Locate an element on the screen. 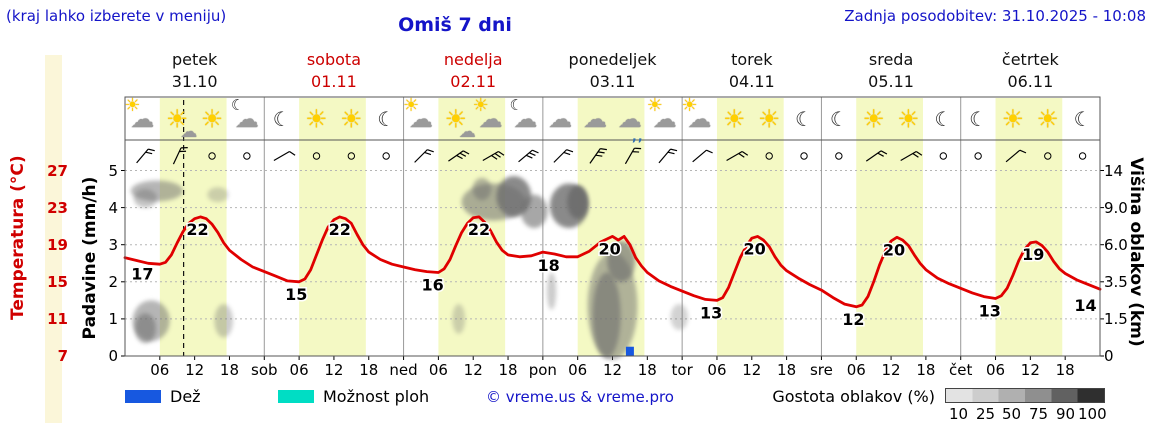 This screenshot has height=443, width=1152. temperature-tick: 15 is located at coordinates (57, 281).